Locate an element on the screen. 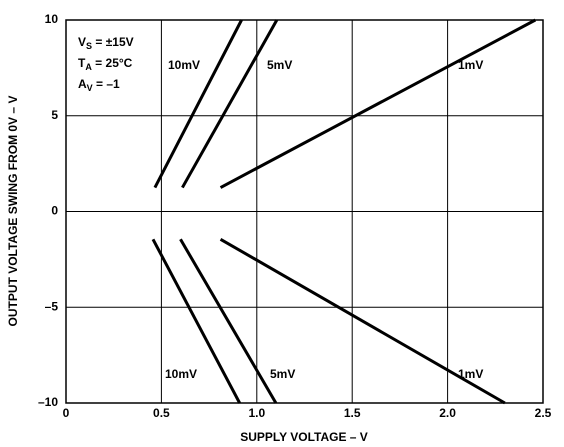 The image size is (564, 447). x-axis-title: SUPPLY VOLTAGE – V is located at coordinates (304, 437).